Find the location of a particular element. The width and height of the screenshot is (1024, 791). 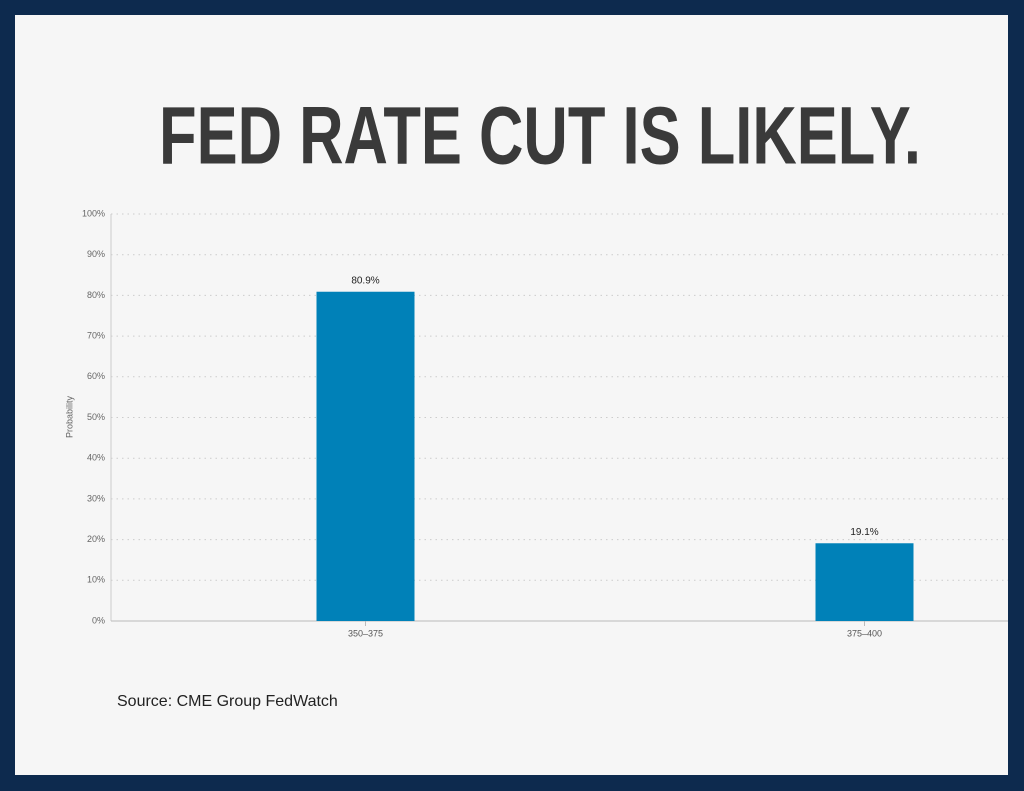

y-tick-label: 70% is located at coordinates (96, 335).